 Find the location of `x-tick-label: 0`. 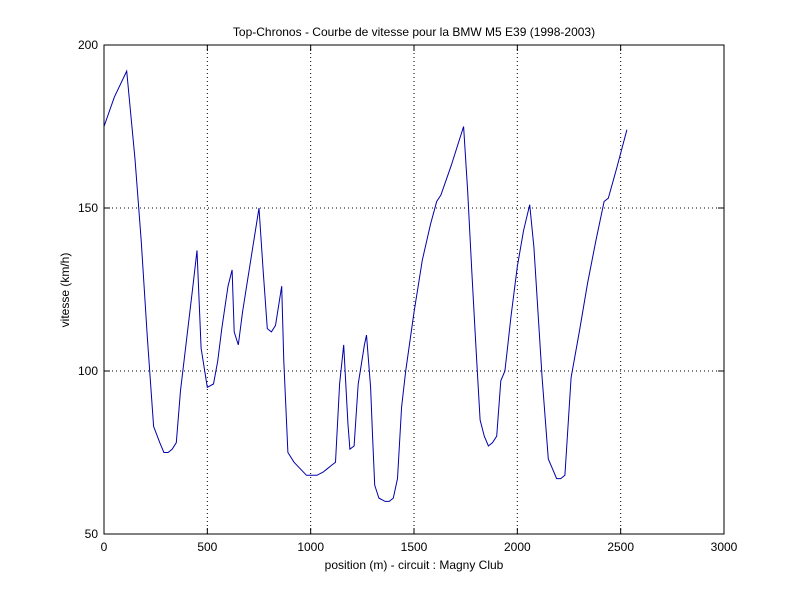

x-tick-label: 0 is located at coordinates (104, 547).